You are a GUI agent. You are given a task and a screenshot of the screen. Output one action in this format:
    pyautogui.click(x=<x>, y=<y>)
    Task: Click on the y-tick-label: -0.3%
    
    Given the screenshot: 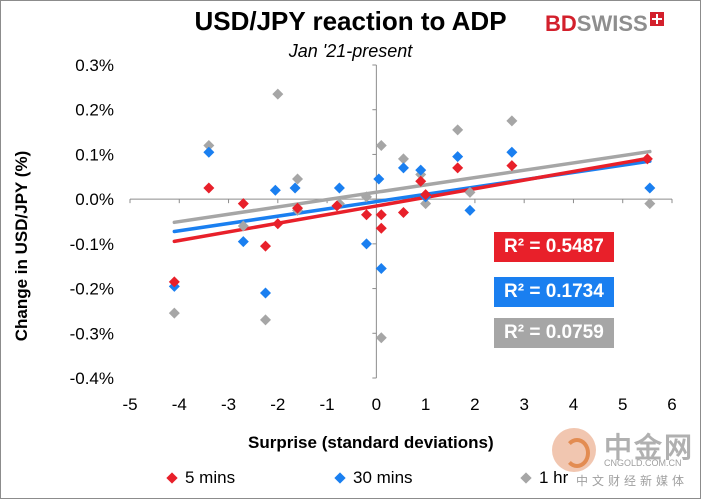 What is the action you would take?
    pyautogui.click(x=92, y=333)
    